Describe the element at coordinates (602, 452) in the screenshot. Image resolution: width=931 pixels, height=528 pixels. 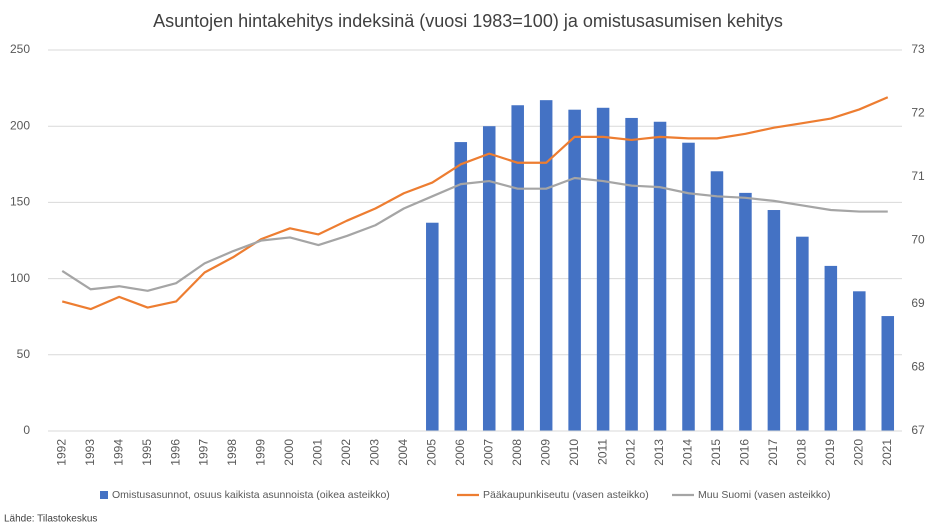
I see `x-tick-label: 2011` at that location.